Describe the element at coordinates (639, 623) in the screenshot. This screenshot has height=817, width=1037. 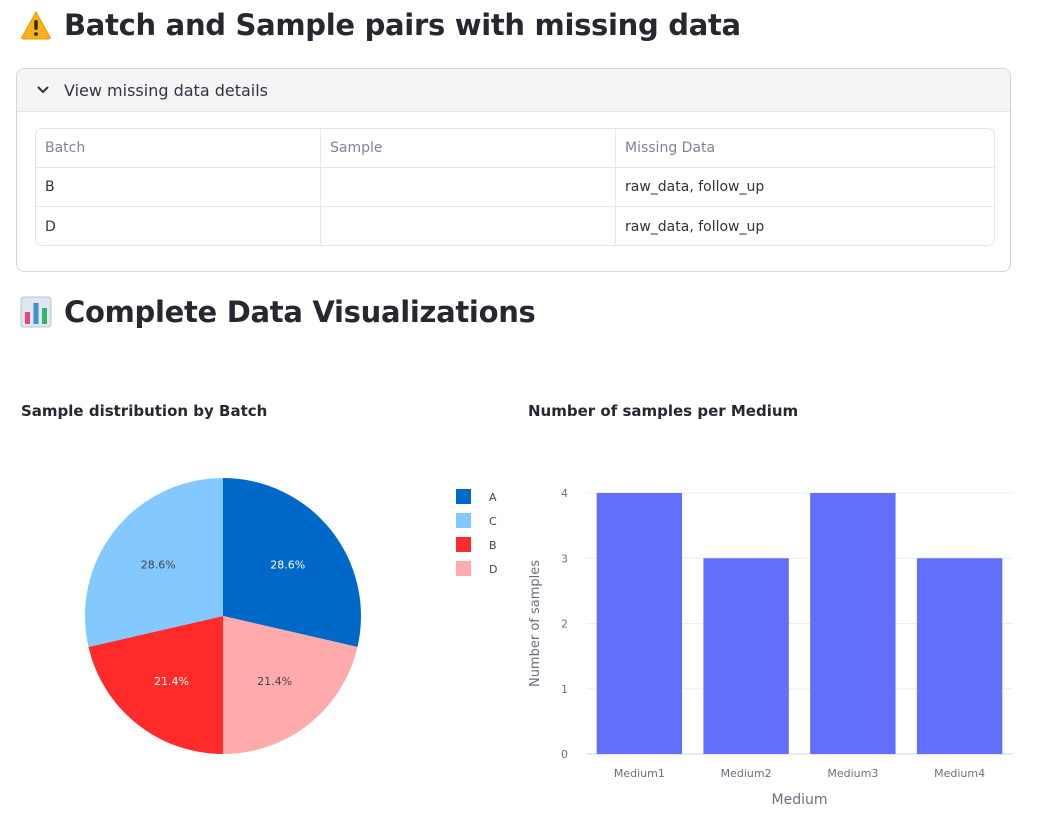
I see `bar-medium1` at that location.